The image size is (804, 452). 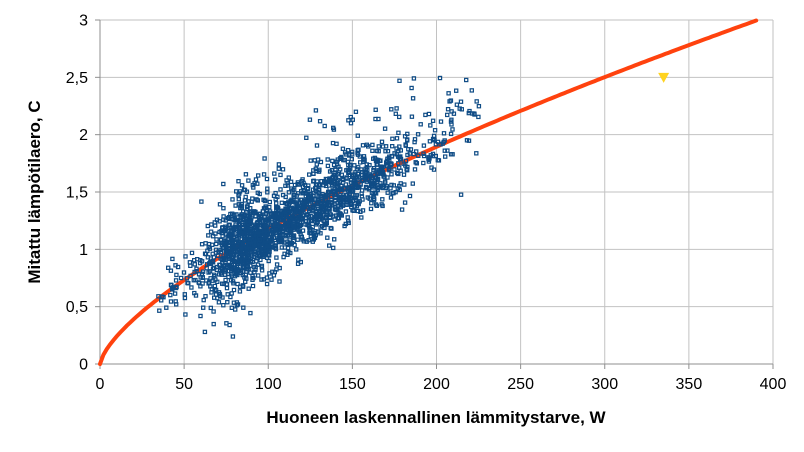 What do you see at coordinates (436, 384) in the screenshot?
I see `x-tick-label: 200` at bounding box center [436, 384].